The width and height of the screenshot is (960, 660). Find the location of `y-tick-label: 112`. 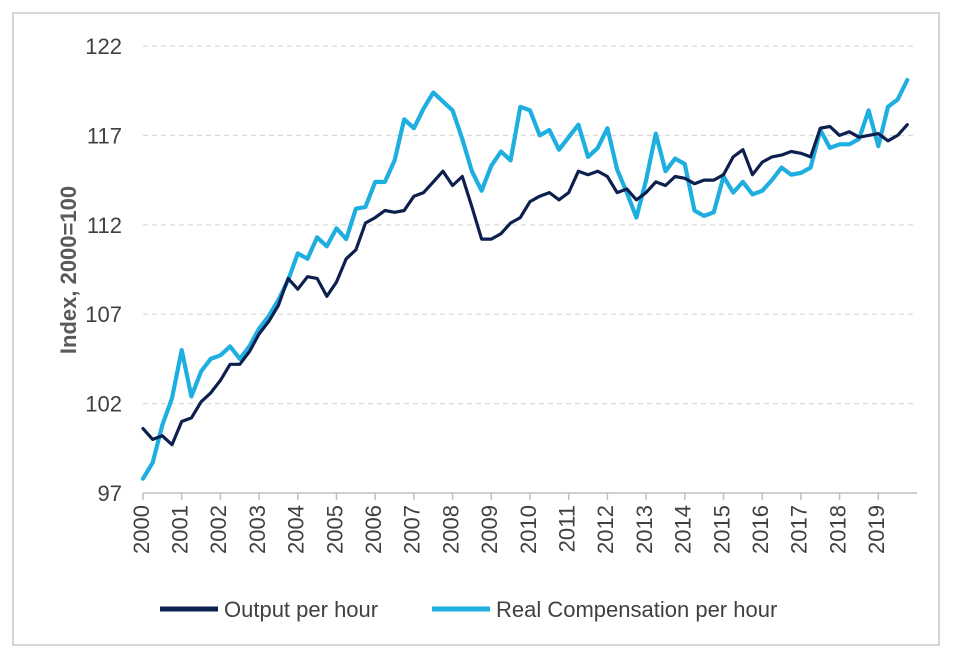

y-tick-label: 112 is located at coordinates (104, 225).